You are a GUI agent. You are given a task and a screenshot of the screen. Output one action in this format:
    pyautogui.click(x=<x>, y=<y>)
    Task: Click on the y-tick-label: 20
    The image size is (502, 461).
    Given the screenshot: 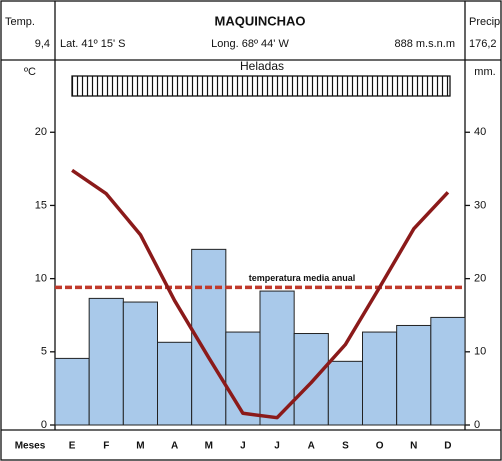 What is the action you would take?
    pyautogui.click(x=41, y=132)
    